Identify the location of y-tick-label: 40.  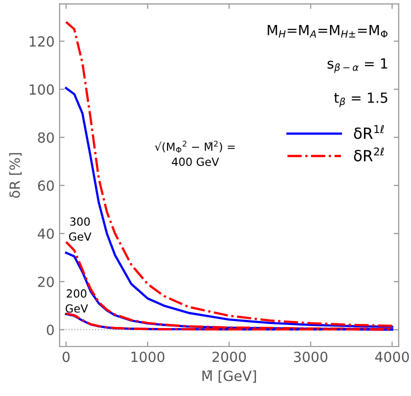
(46, 233).